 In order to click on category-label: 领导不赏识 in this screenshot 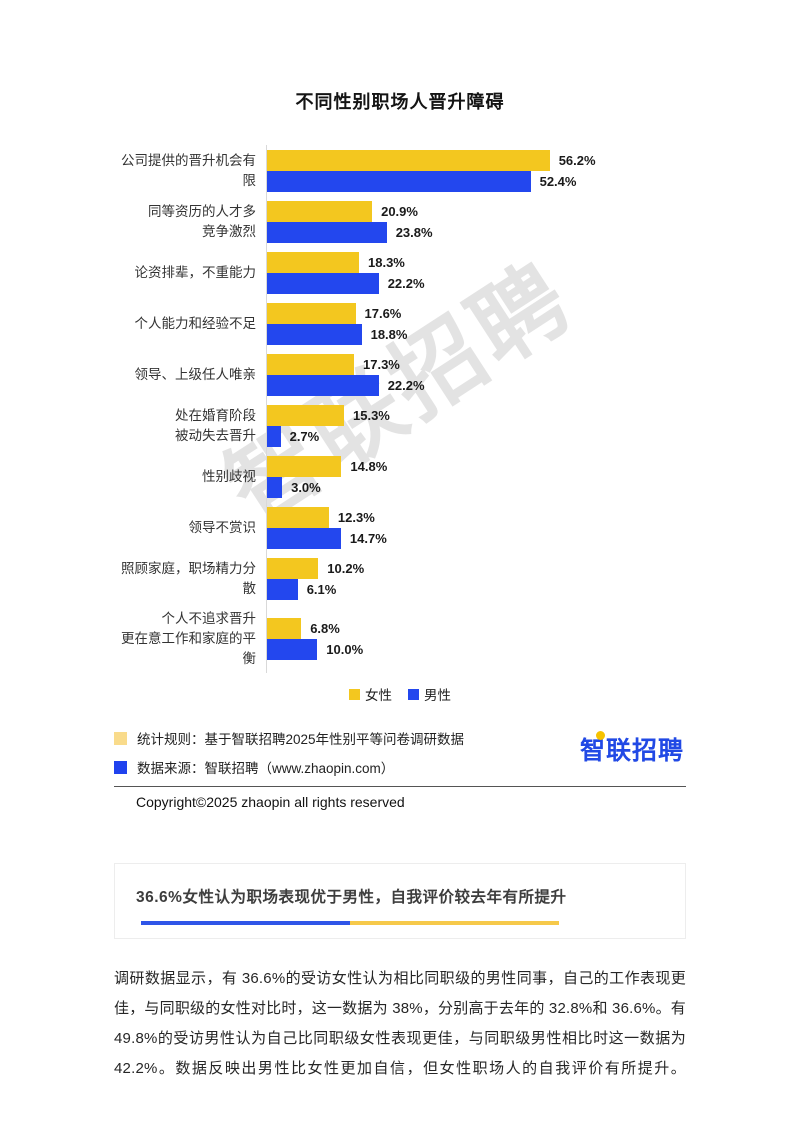, I will do `click(222, 527)`.